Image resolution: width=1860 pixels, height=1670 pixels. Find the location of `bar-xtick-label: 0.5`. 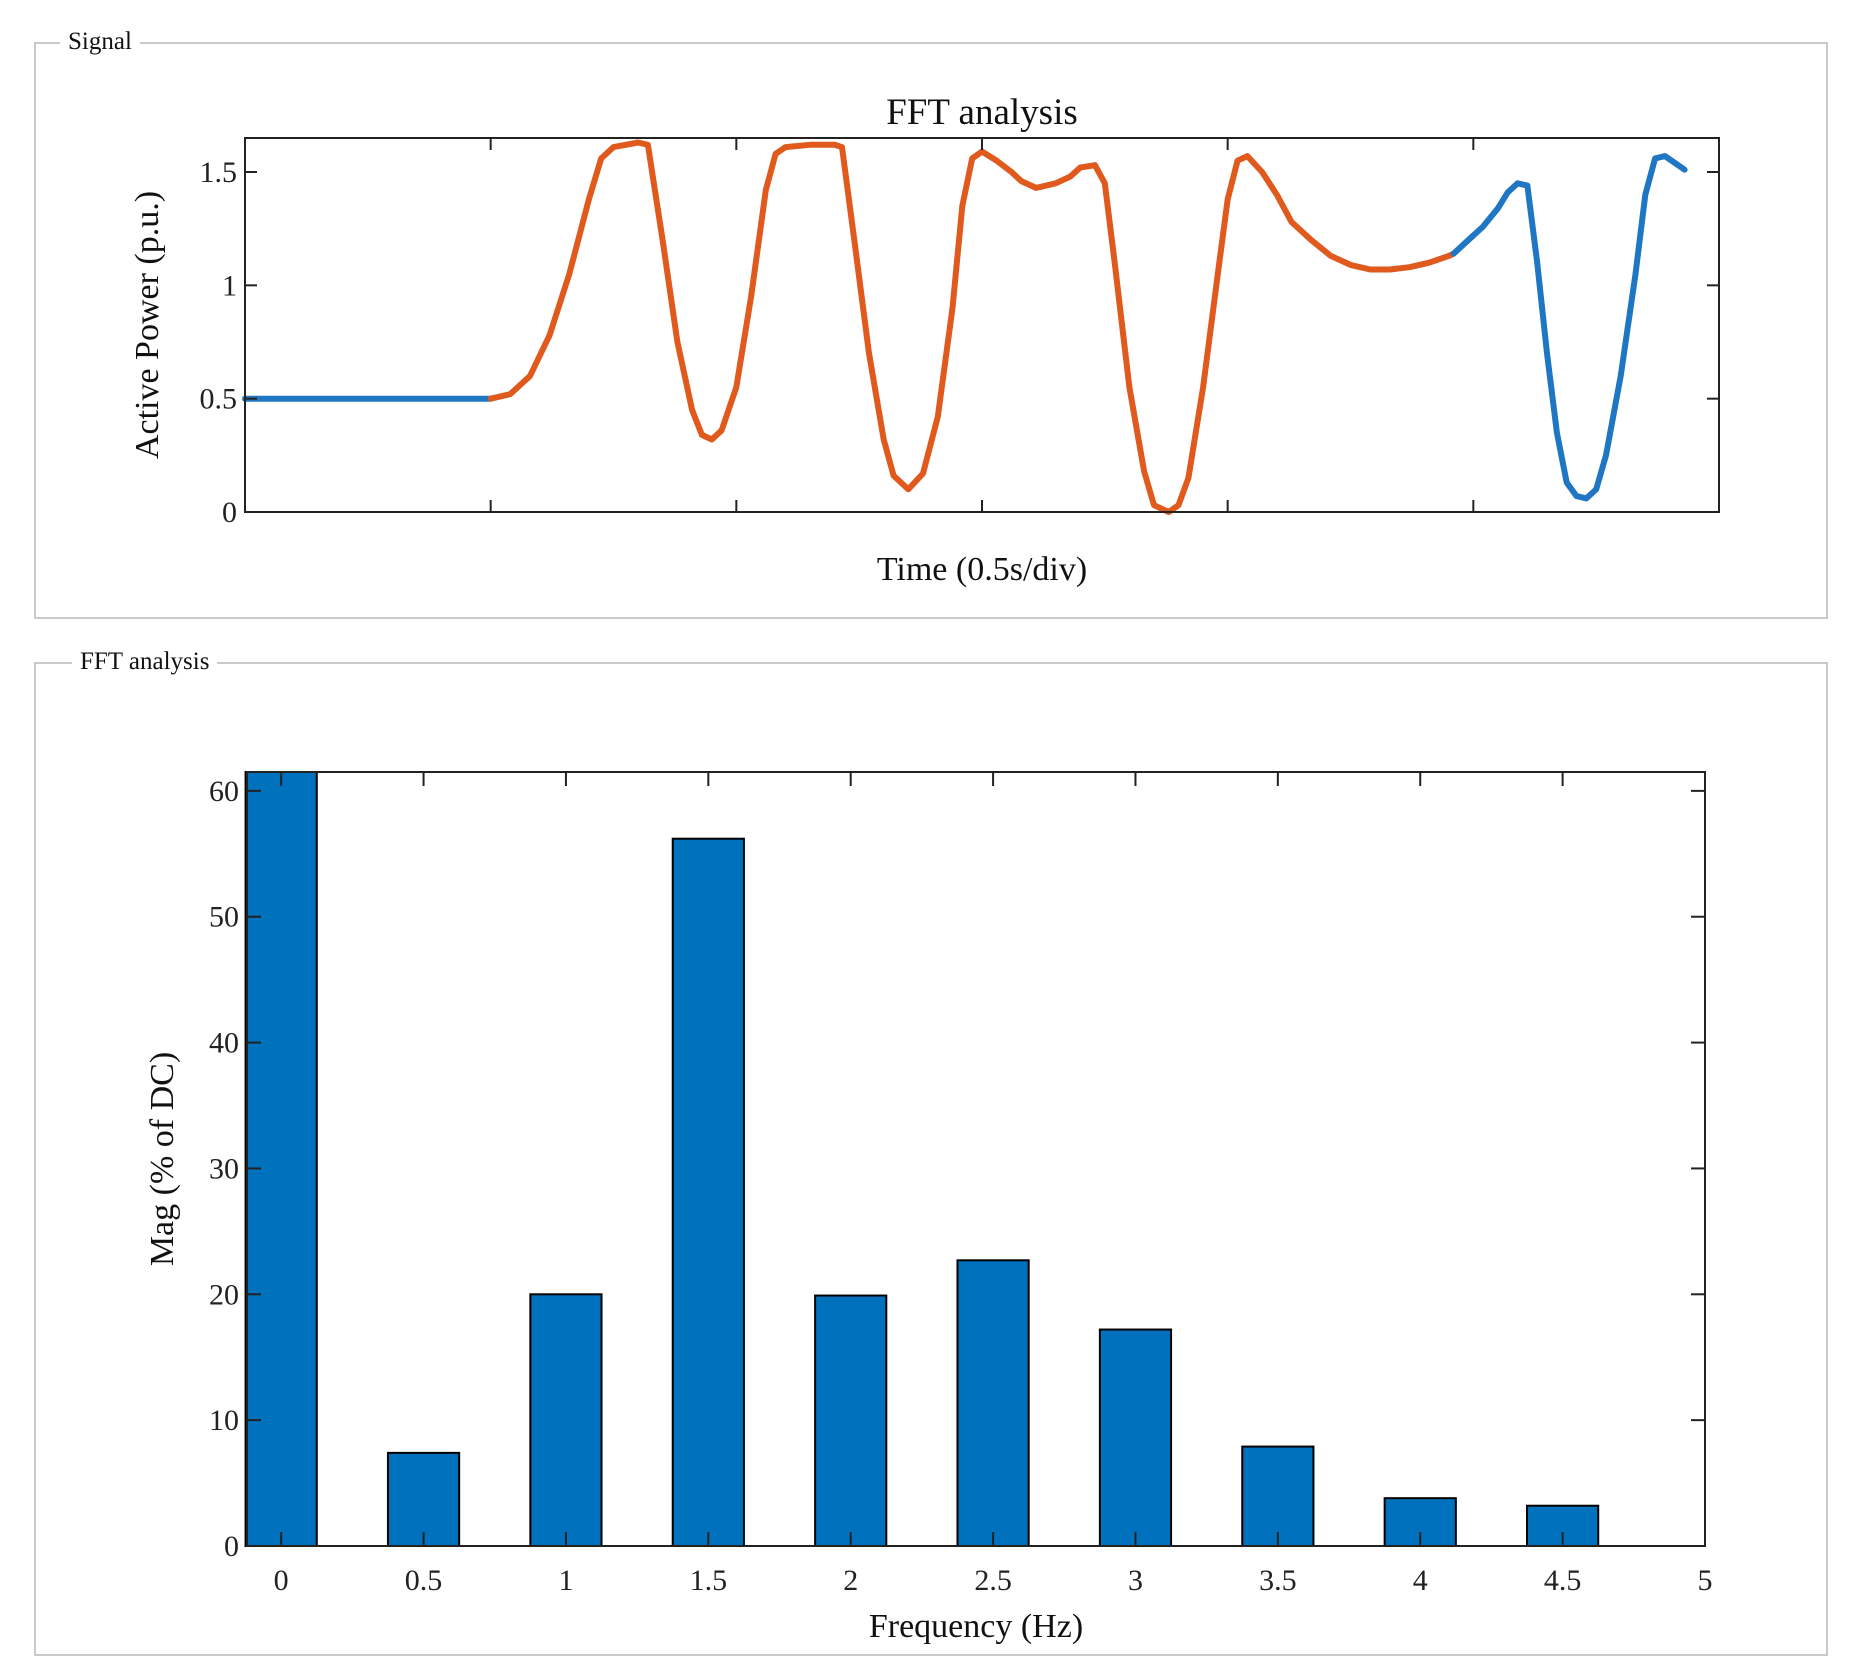

bar-xtick-label: 0.5 is located at coordinates (424, 1580).